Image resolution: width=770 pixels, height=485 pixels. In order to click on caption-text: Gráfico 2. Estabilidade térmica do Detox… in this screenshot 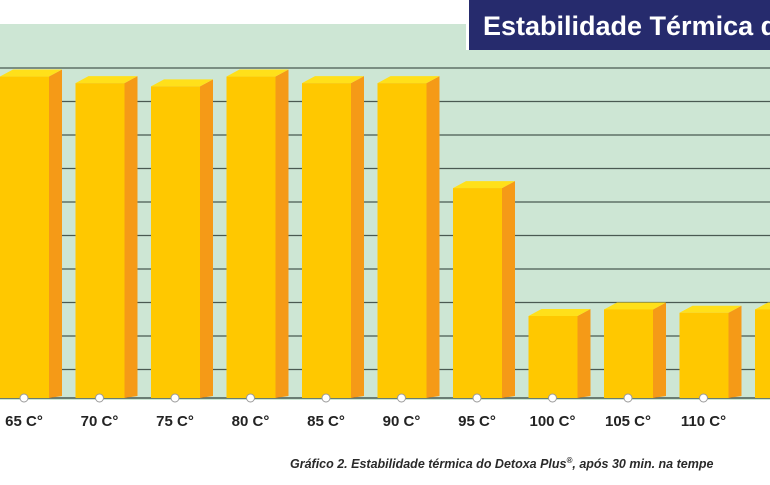, I will do `click(428, 464)`.